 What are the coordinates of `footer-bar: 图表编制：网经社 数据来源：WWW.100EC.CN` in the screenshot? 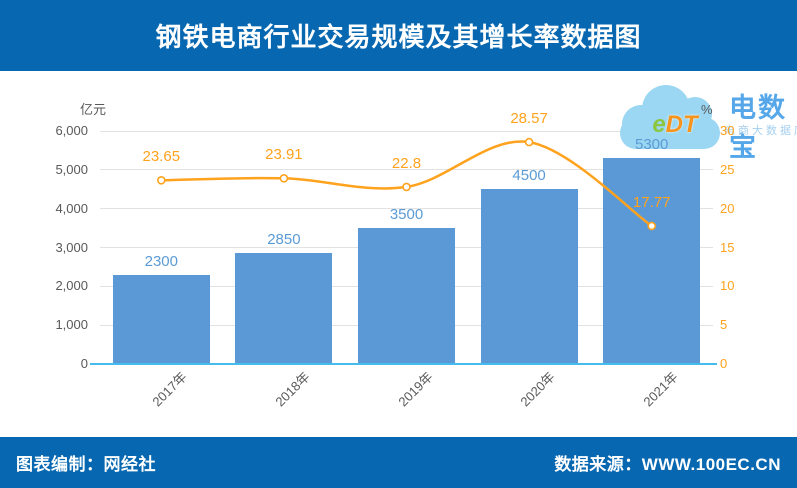 It's located at (398, 462).